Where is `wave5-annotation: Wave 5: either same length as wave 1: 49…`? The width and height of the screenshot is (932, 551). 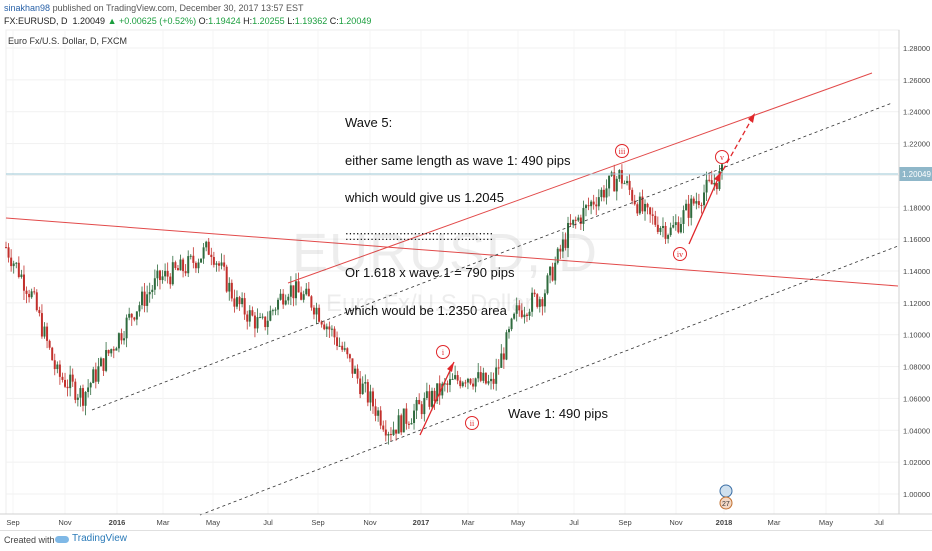 wave5-annotation: Wave 5: either same length as wave 1: 49… is located at coordinates (457, 211).